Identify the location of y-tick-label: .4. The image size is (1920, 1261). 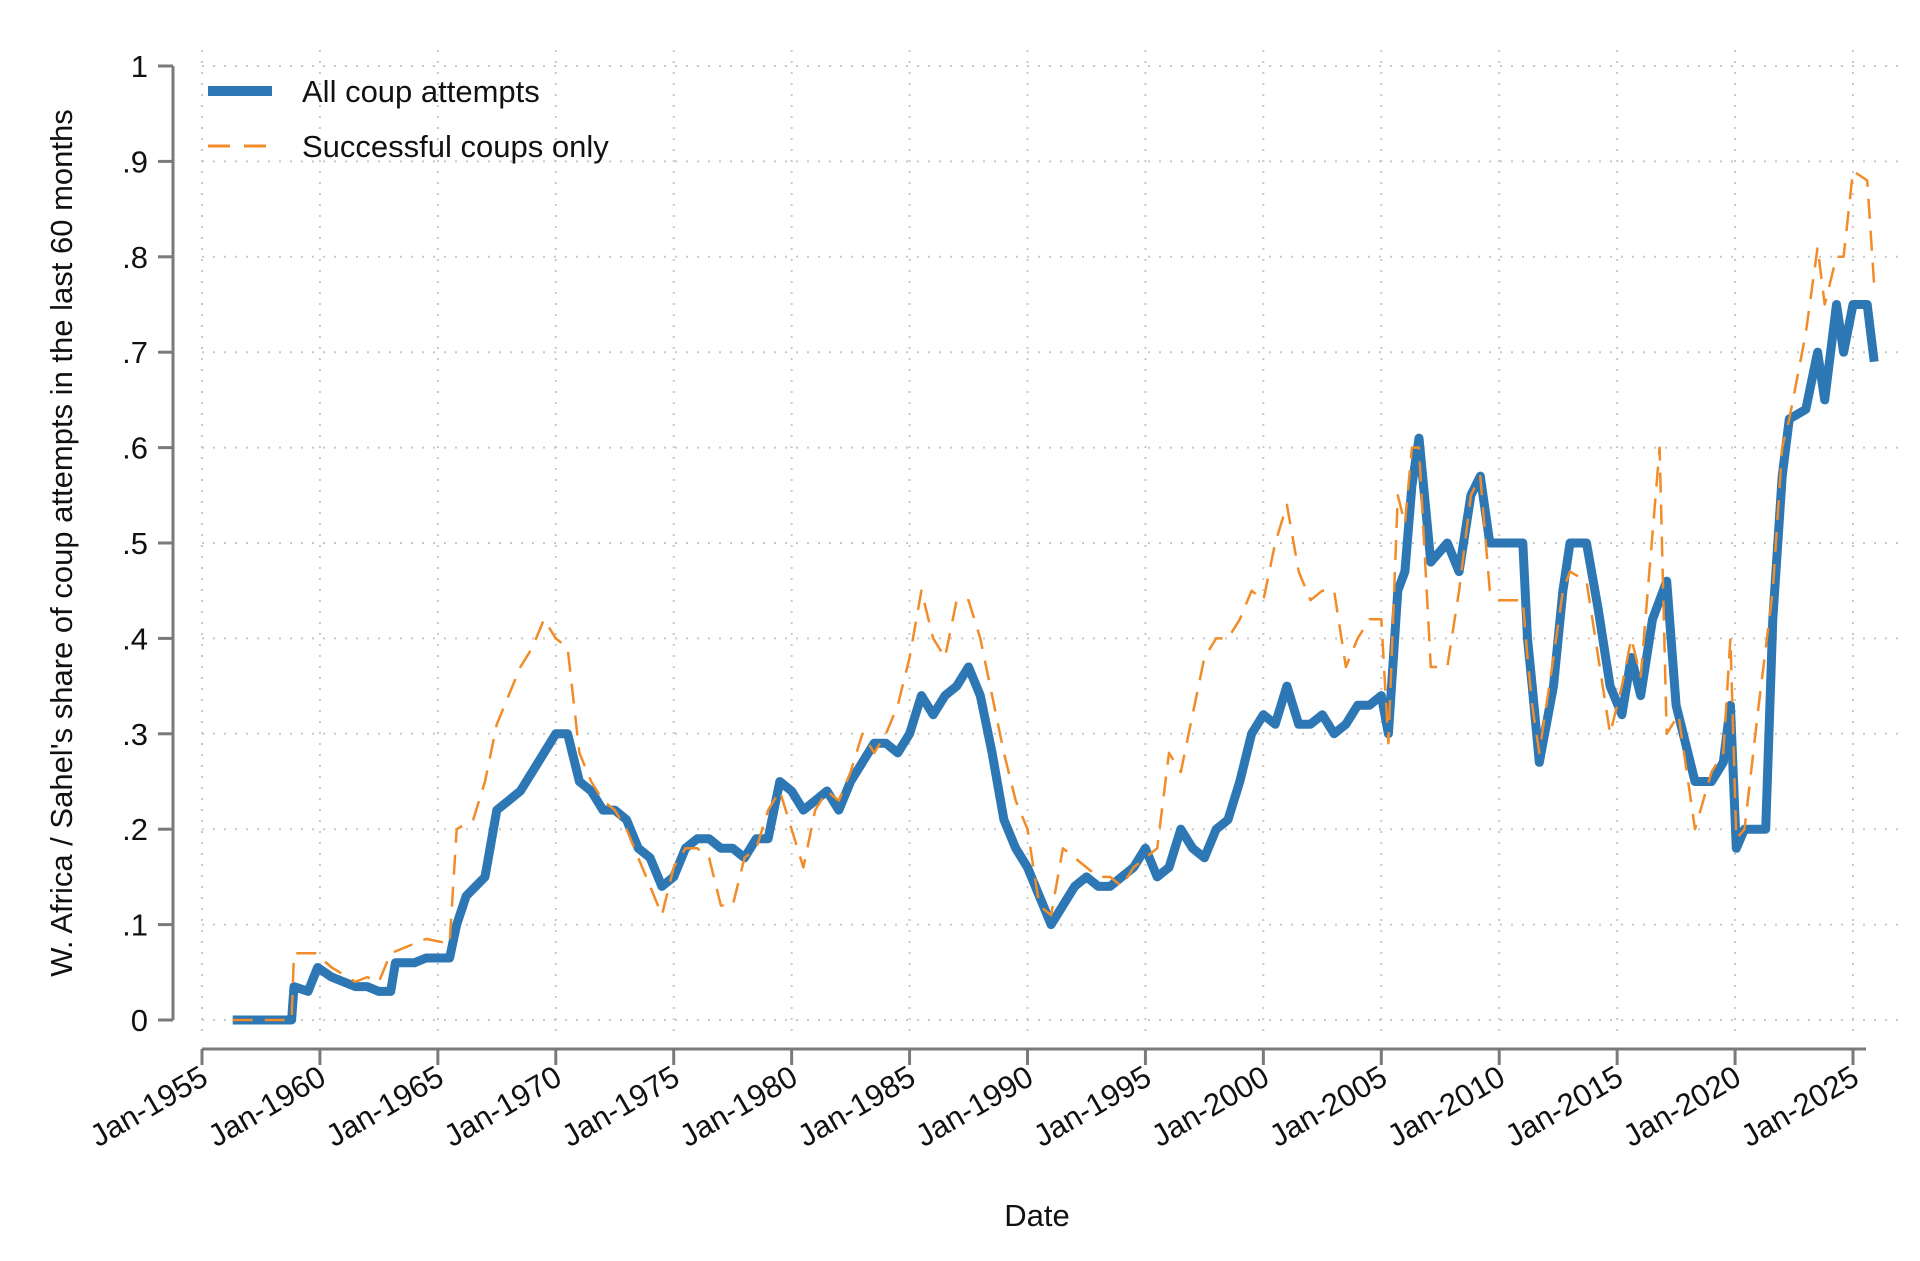
(135, 638).